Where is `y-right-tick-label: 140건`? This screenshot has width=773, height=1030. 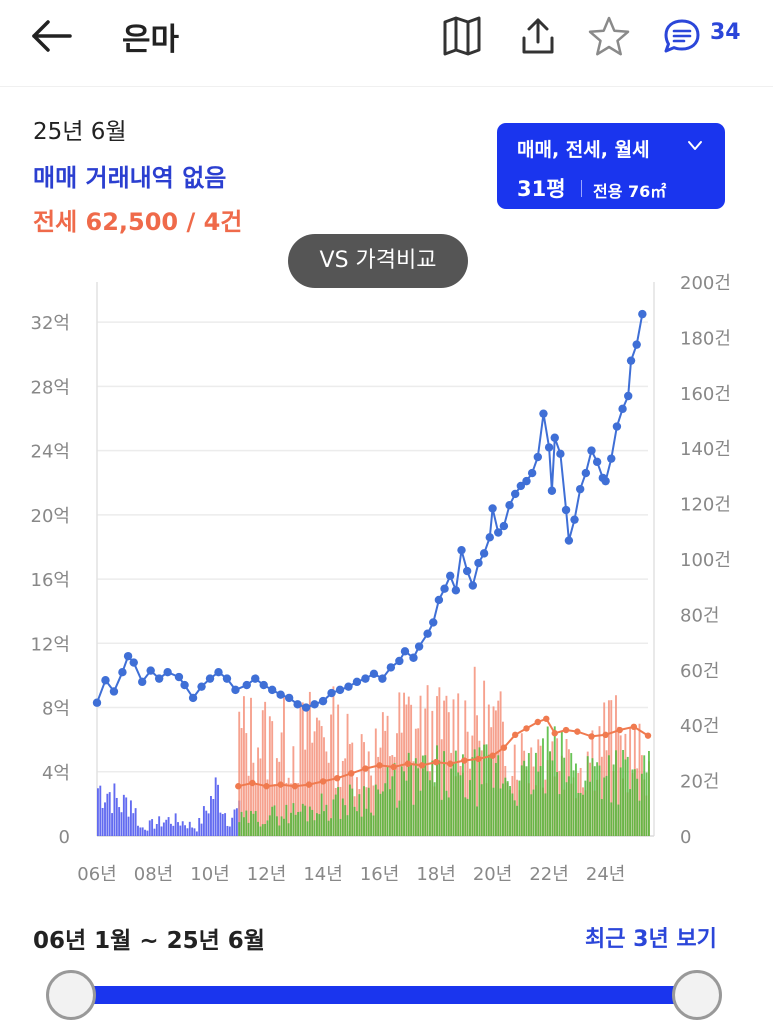 y-right-tick-label: 140건 is located at coordinates (705, 449).